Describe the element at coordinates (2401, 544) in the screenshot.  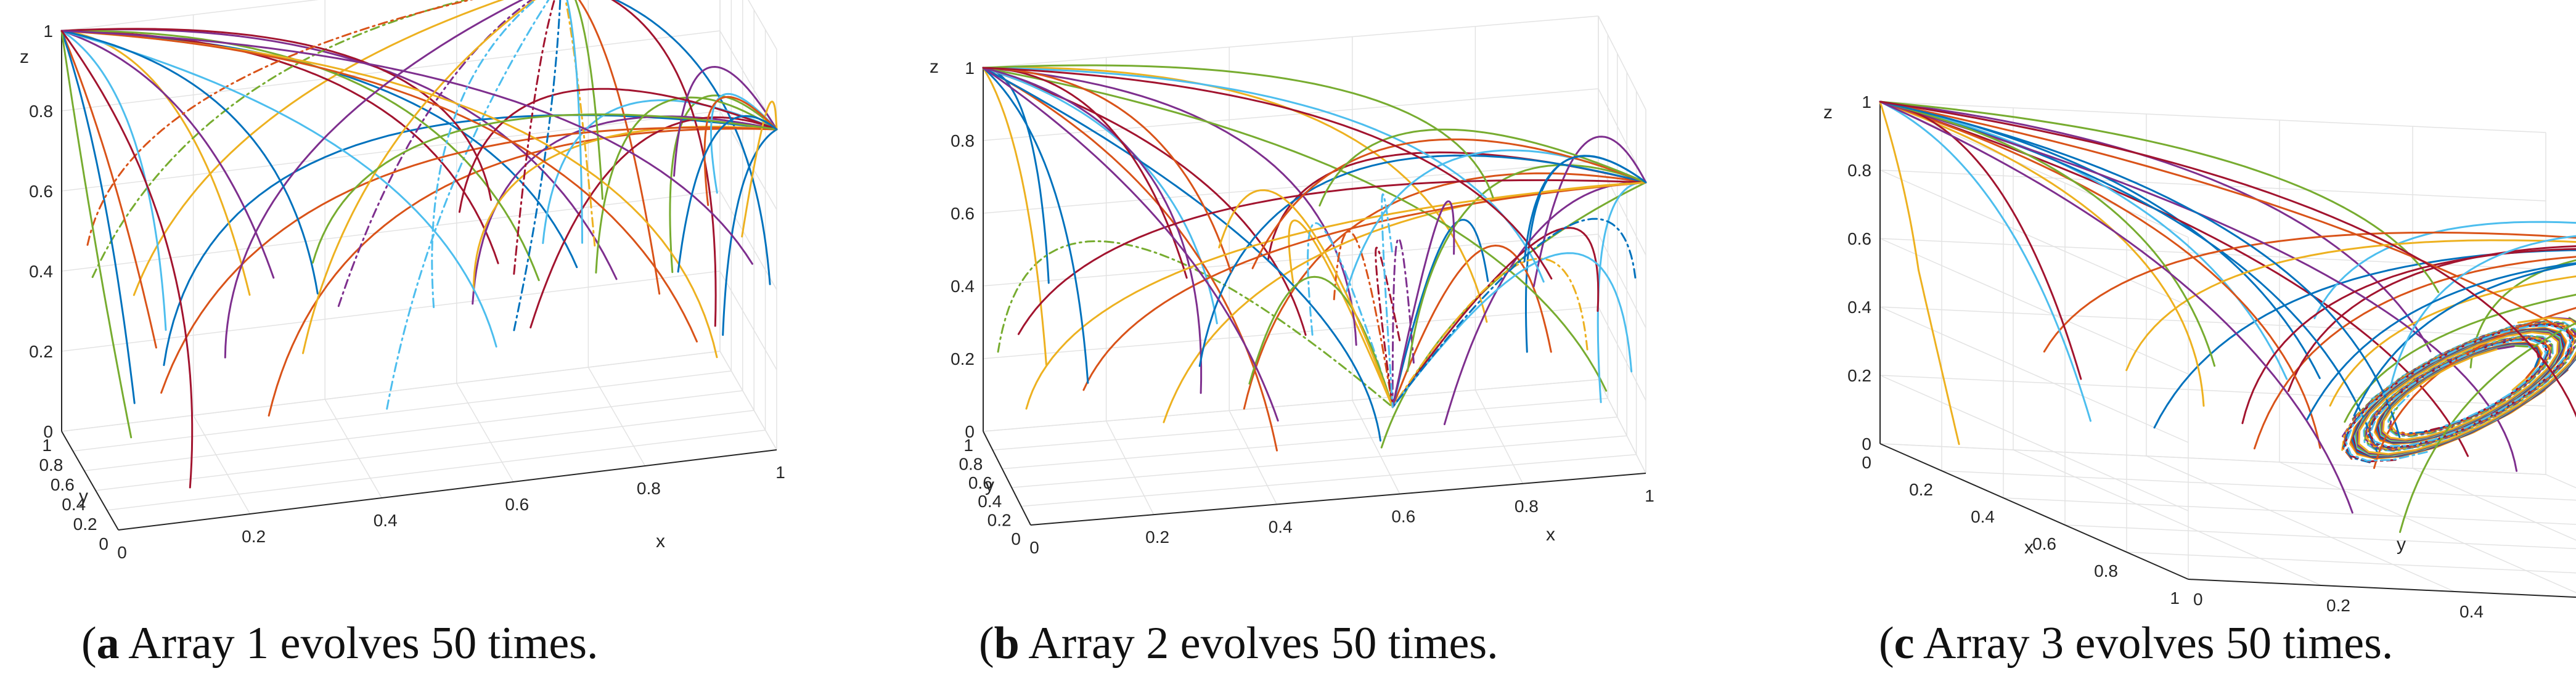
I see `panel-c-y-label: y` at that location.